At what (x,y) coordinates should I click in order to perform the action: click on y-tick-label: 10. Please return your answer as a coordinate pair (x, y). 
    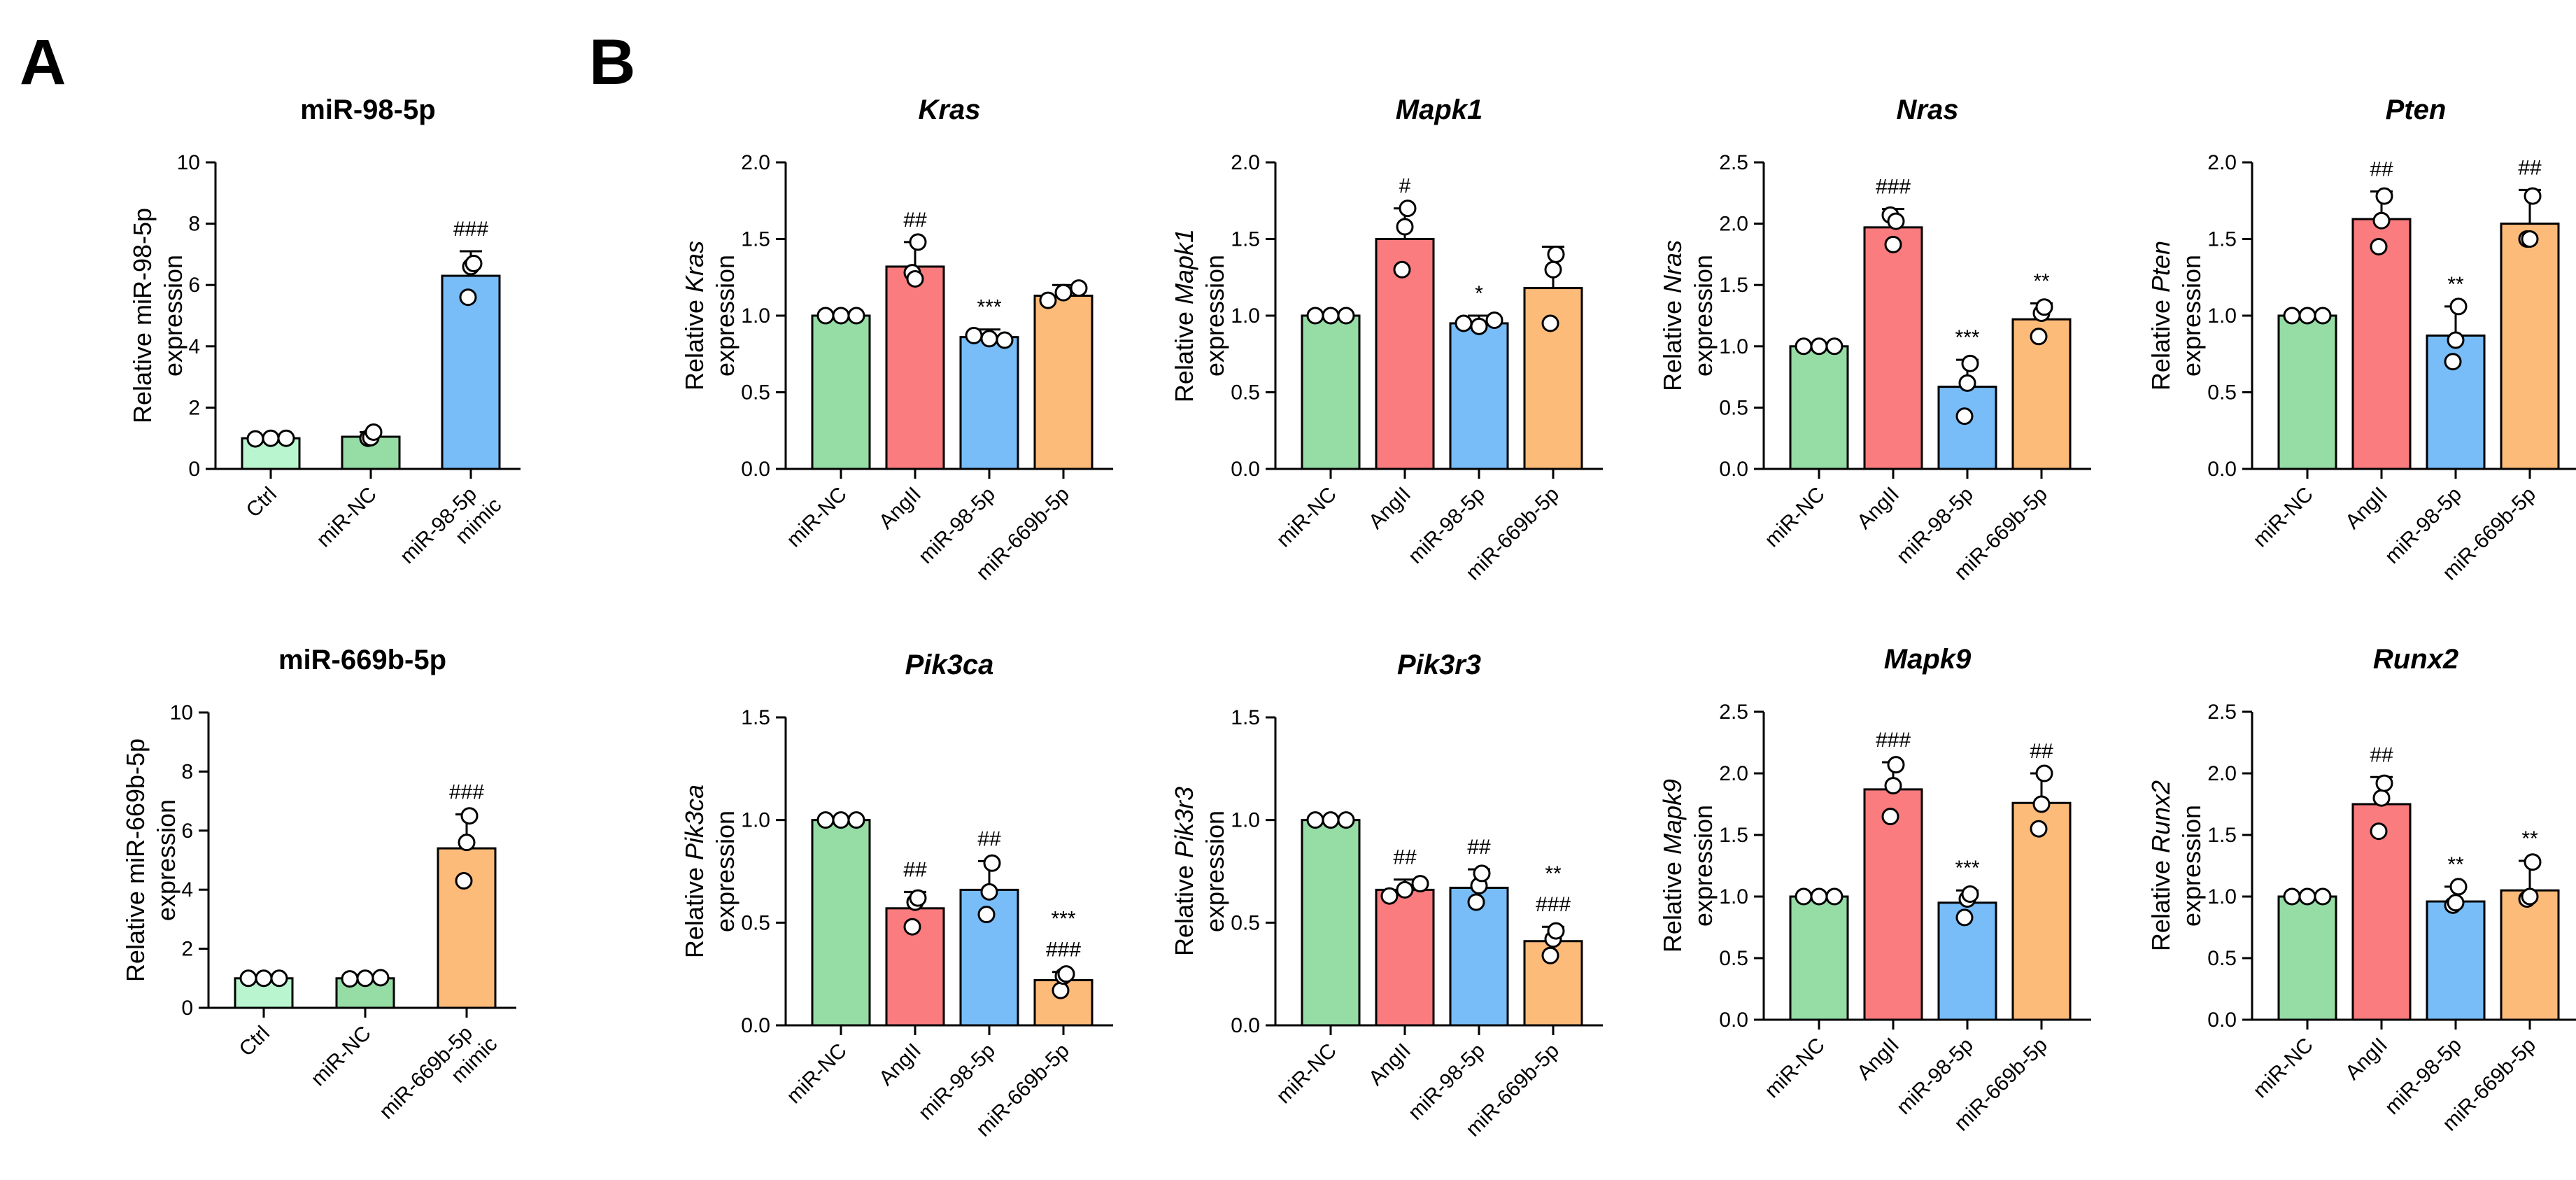
    Looking at the image, I should click on (181, 712).